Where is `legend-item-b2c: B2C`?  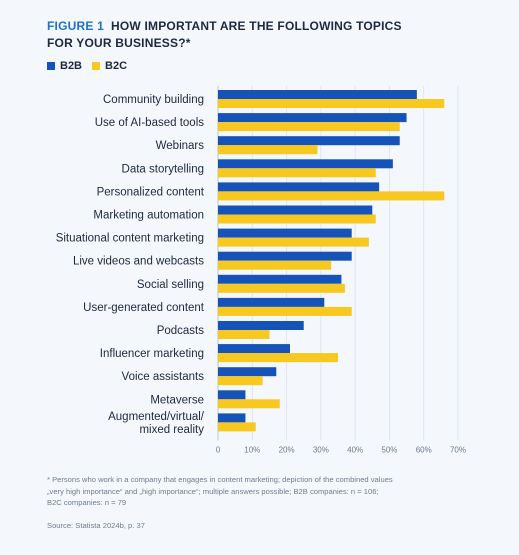
legend-item-b2c: B2C is located at coordinates (109, 66).